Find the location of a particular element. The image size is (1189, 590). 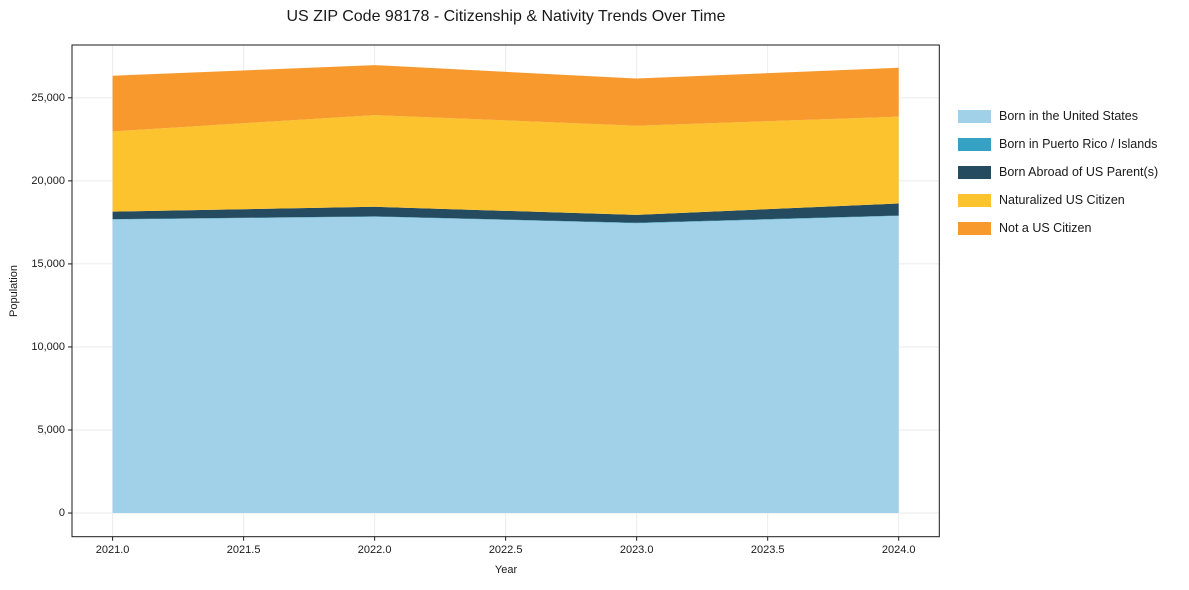

x-tick-label: 2021.5 is located at coordinates (244, 550).